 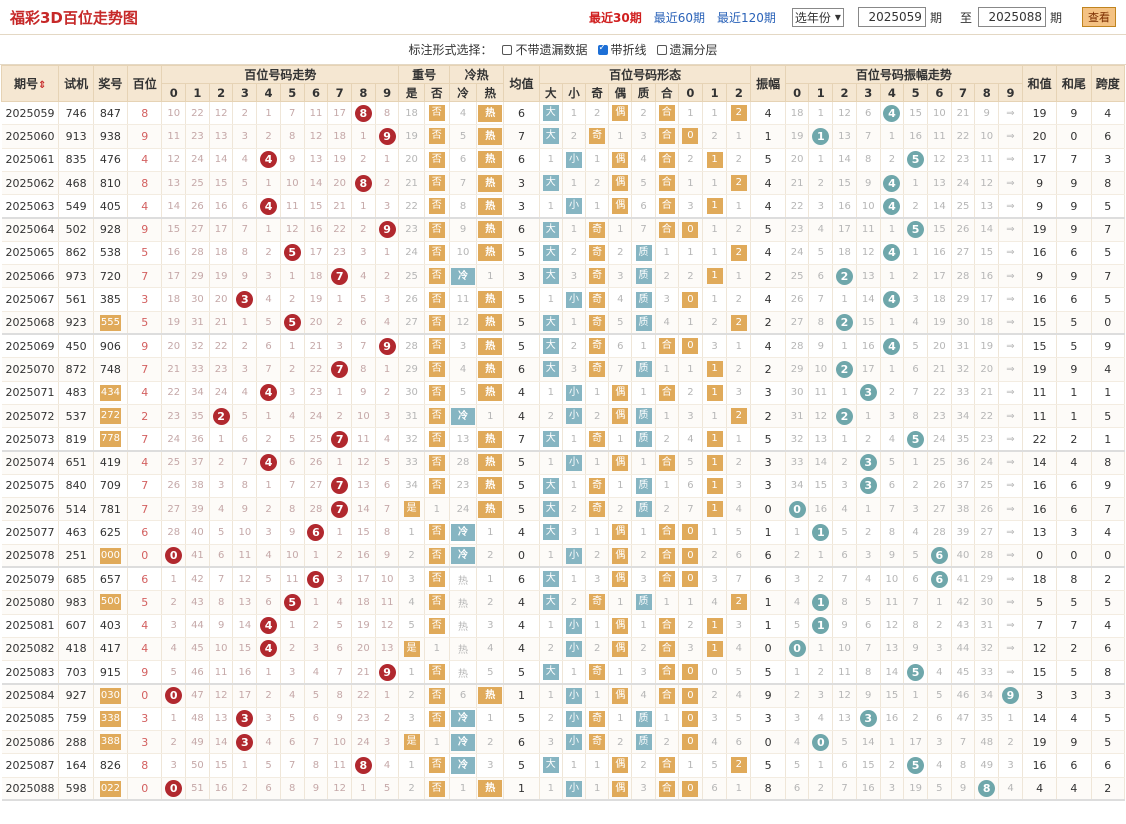 I want to click on average-cell: 6, so click(x=521, y=369).